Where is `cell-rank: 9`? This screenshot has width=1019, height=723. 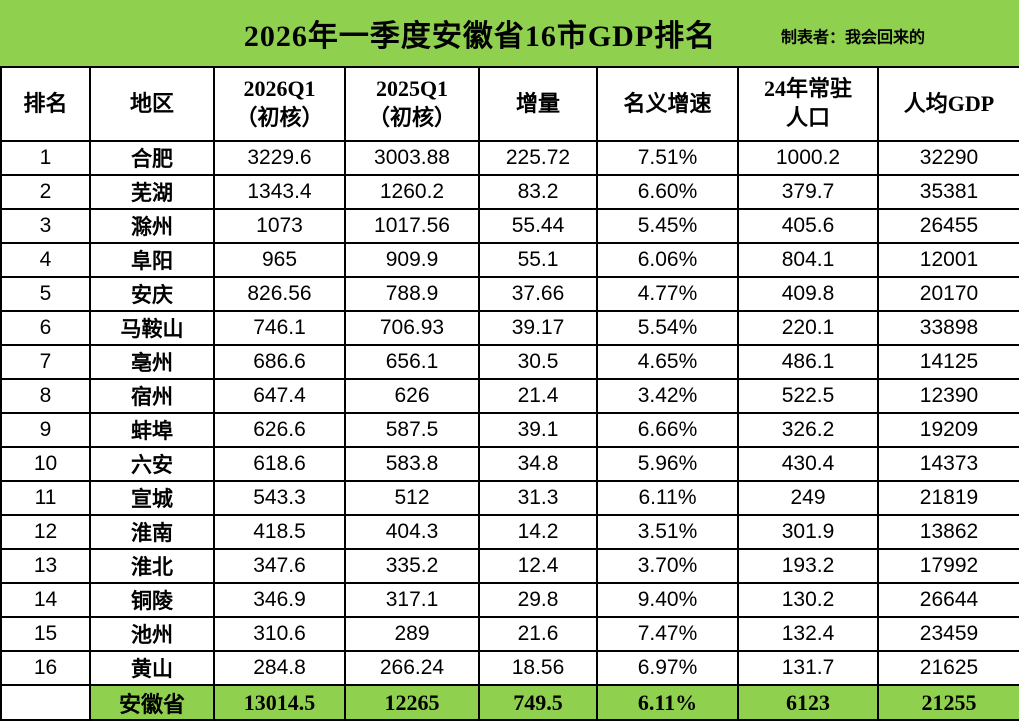
cell-rank: 9 is located at coordinates (45, 430).